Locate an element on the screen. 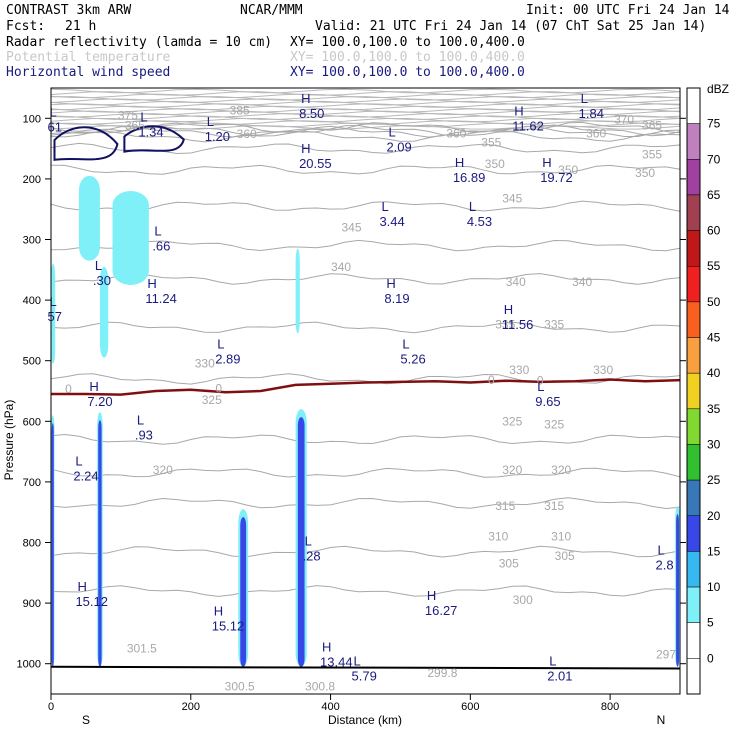 This screenshot has width=740, height=740. colorbar-label: 20 is located at coordinates (714, 516).